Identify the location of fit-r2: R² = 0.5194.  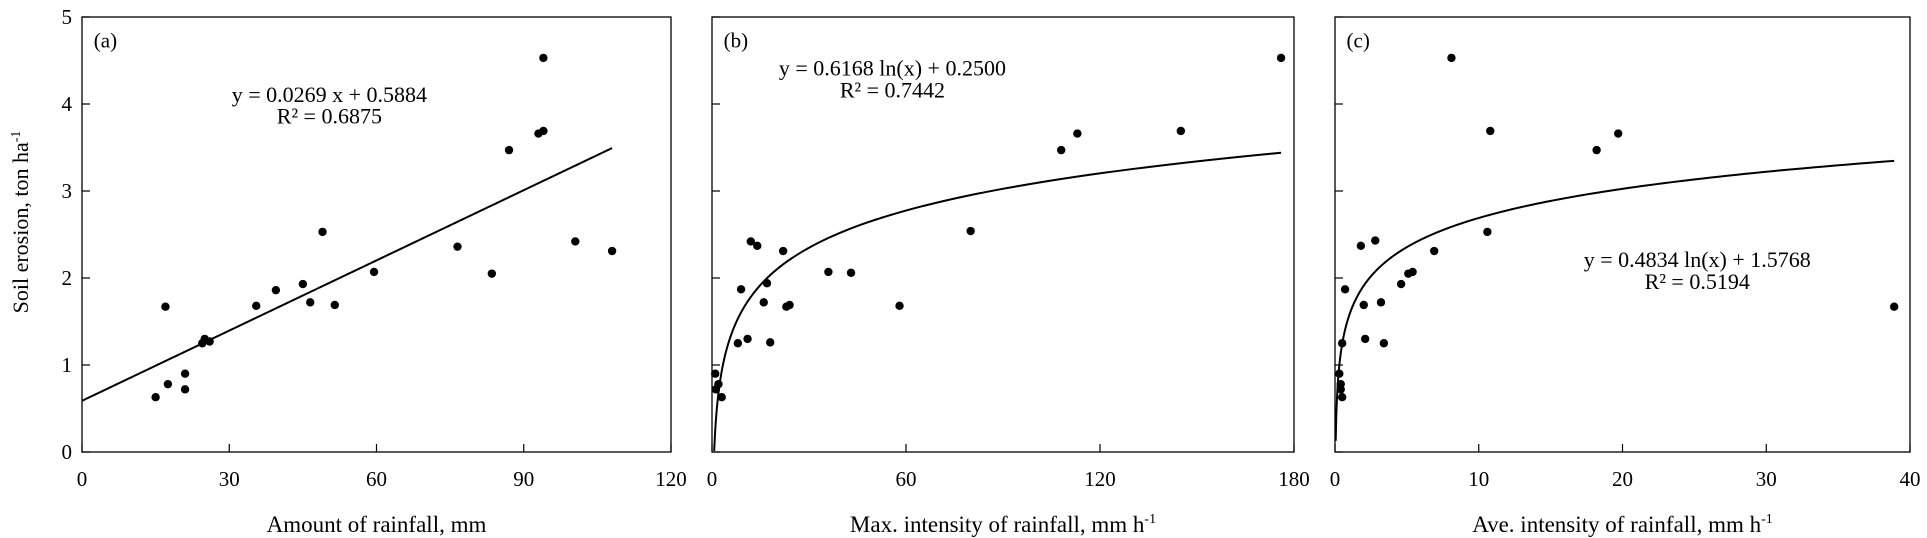
(1697, 281).